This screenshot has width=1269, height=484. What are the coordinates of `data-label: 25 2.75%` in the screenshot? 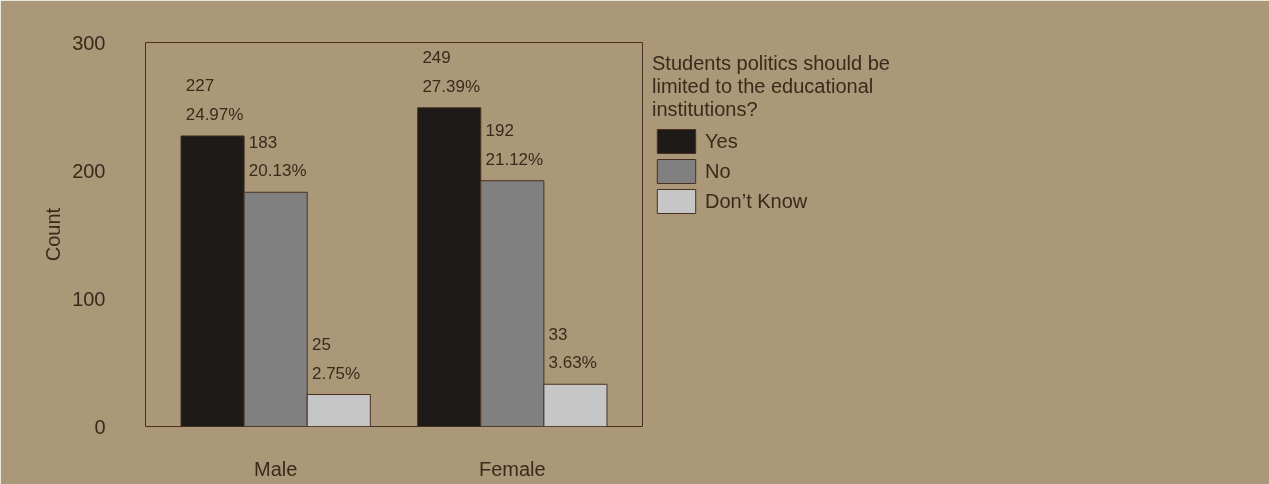 It's located at (336, 359).